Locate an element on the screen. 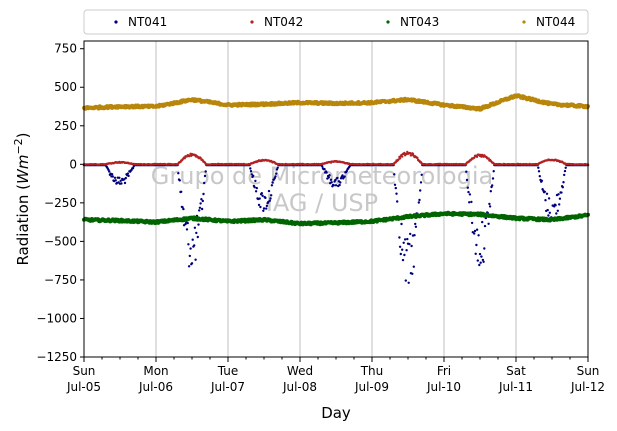 The width and height of the screenshot is (617, 431). y-axis-title-base: Radiation ( is located at coordinates (23, 225).